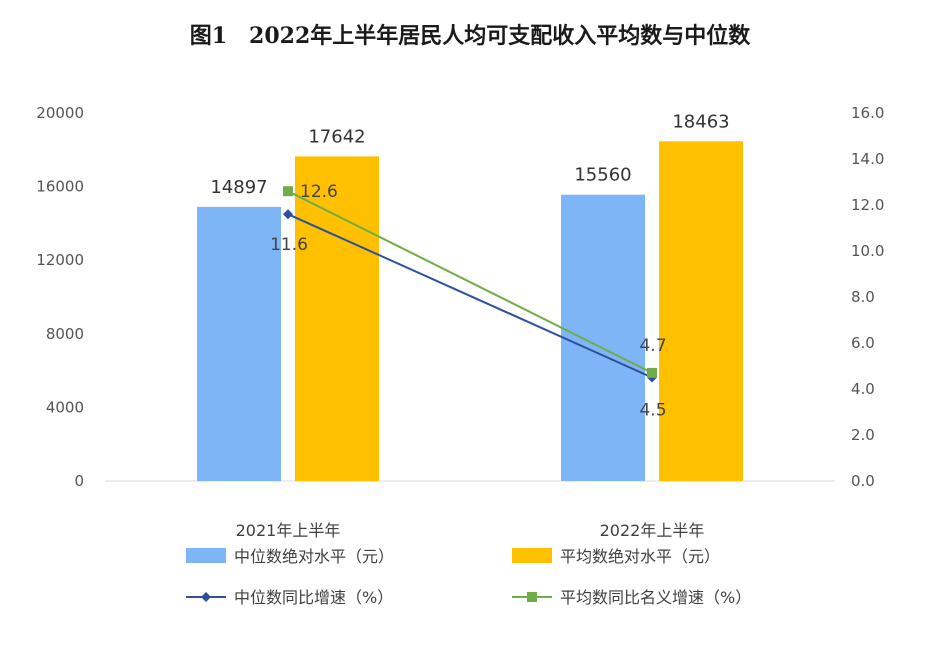  What do you see at coordinates (60, 187) in the screenshot?
I see `y-left-tick-label: 16000` at bounding box center [60, 187].